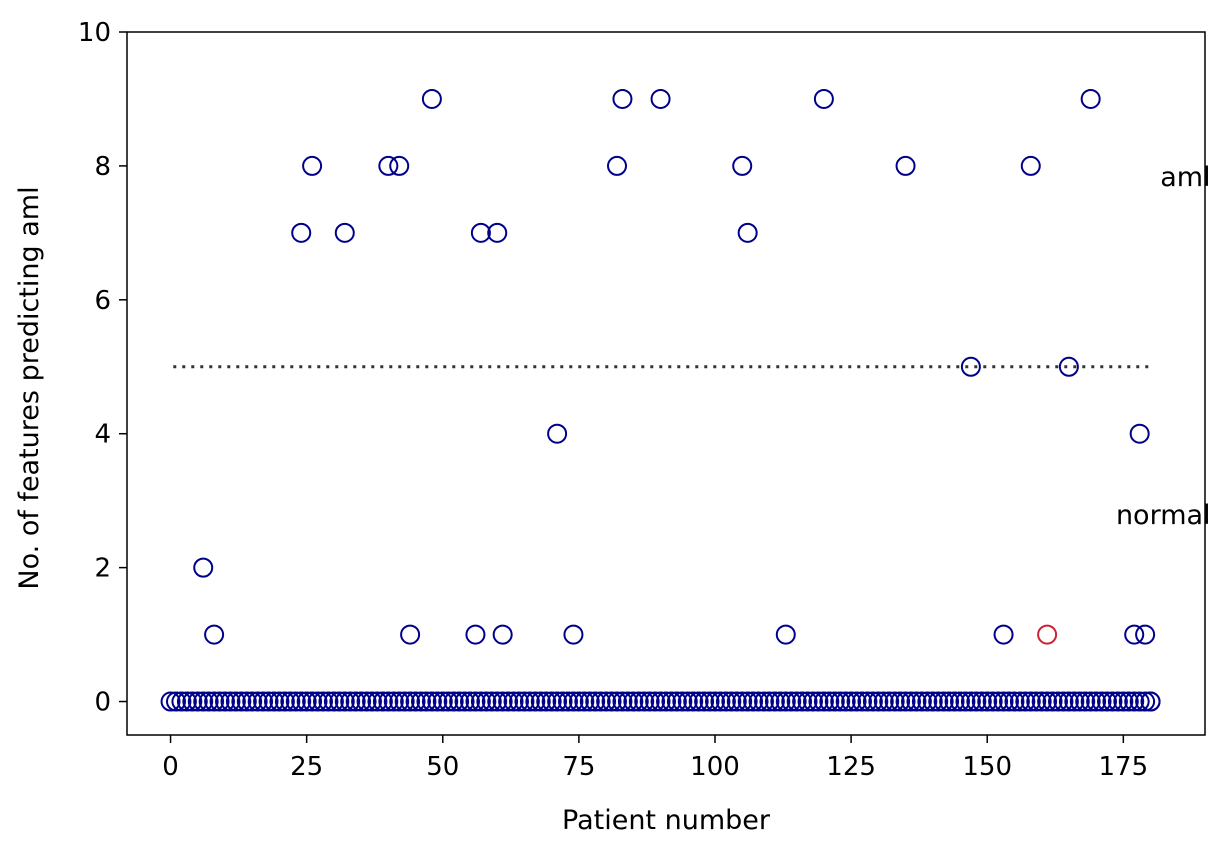  I want to click on x-tick-label: 125, so click(851, 767).